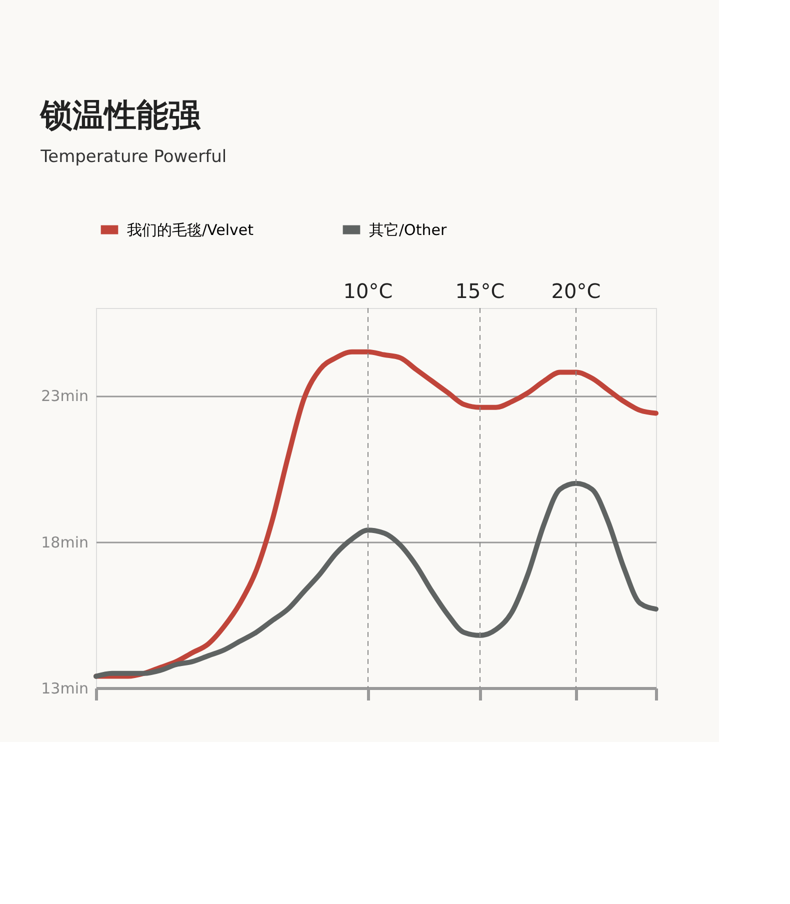 This screenshot has width=790, height=904. What do you see at coordinates (190, 229) in the screenshot?
I see `legend-label: 我们的毛毯/Velvet` at bounding box center [190, 229].